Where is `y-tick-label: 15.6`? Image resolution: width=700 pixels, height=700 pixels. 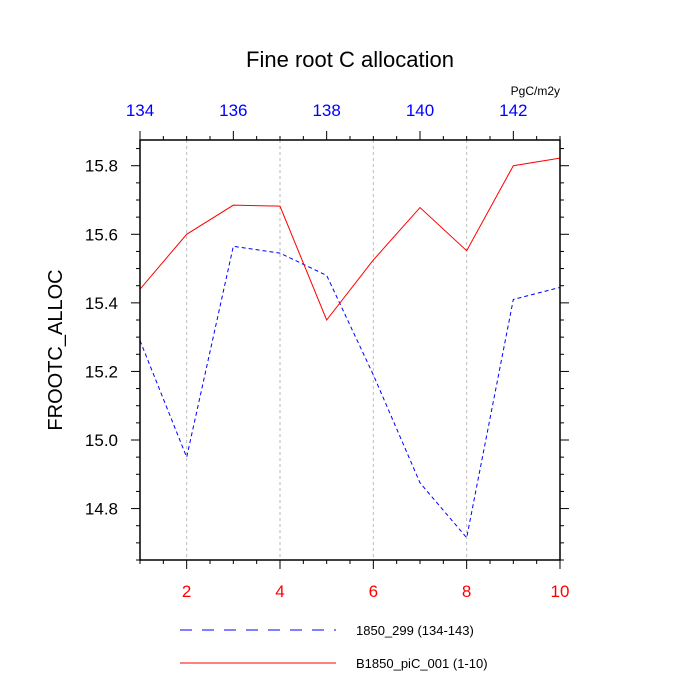
y-tick-label: 15.6 is located at coordinates (101, 234).